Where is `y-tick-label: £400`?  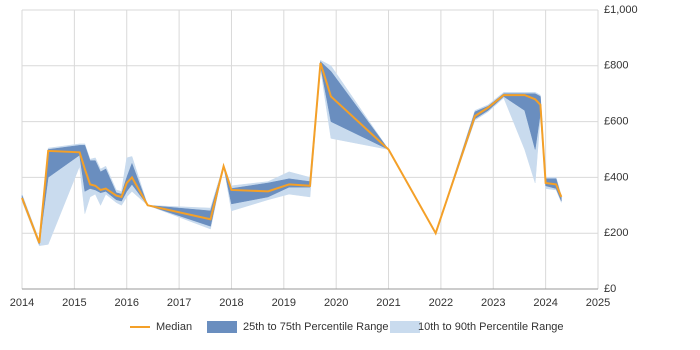
y-tick-label: £400 is located at coordinates (616, 177).